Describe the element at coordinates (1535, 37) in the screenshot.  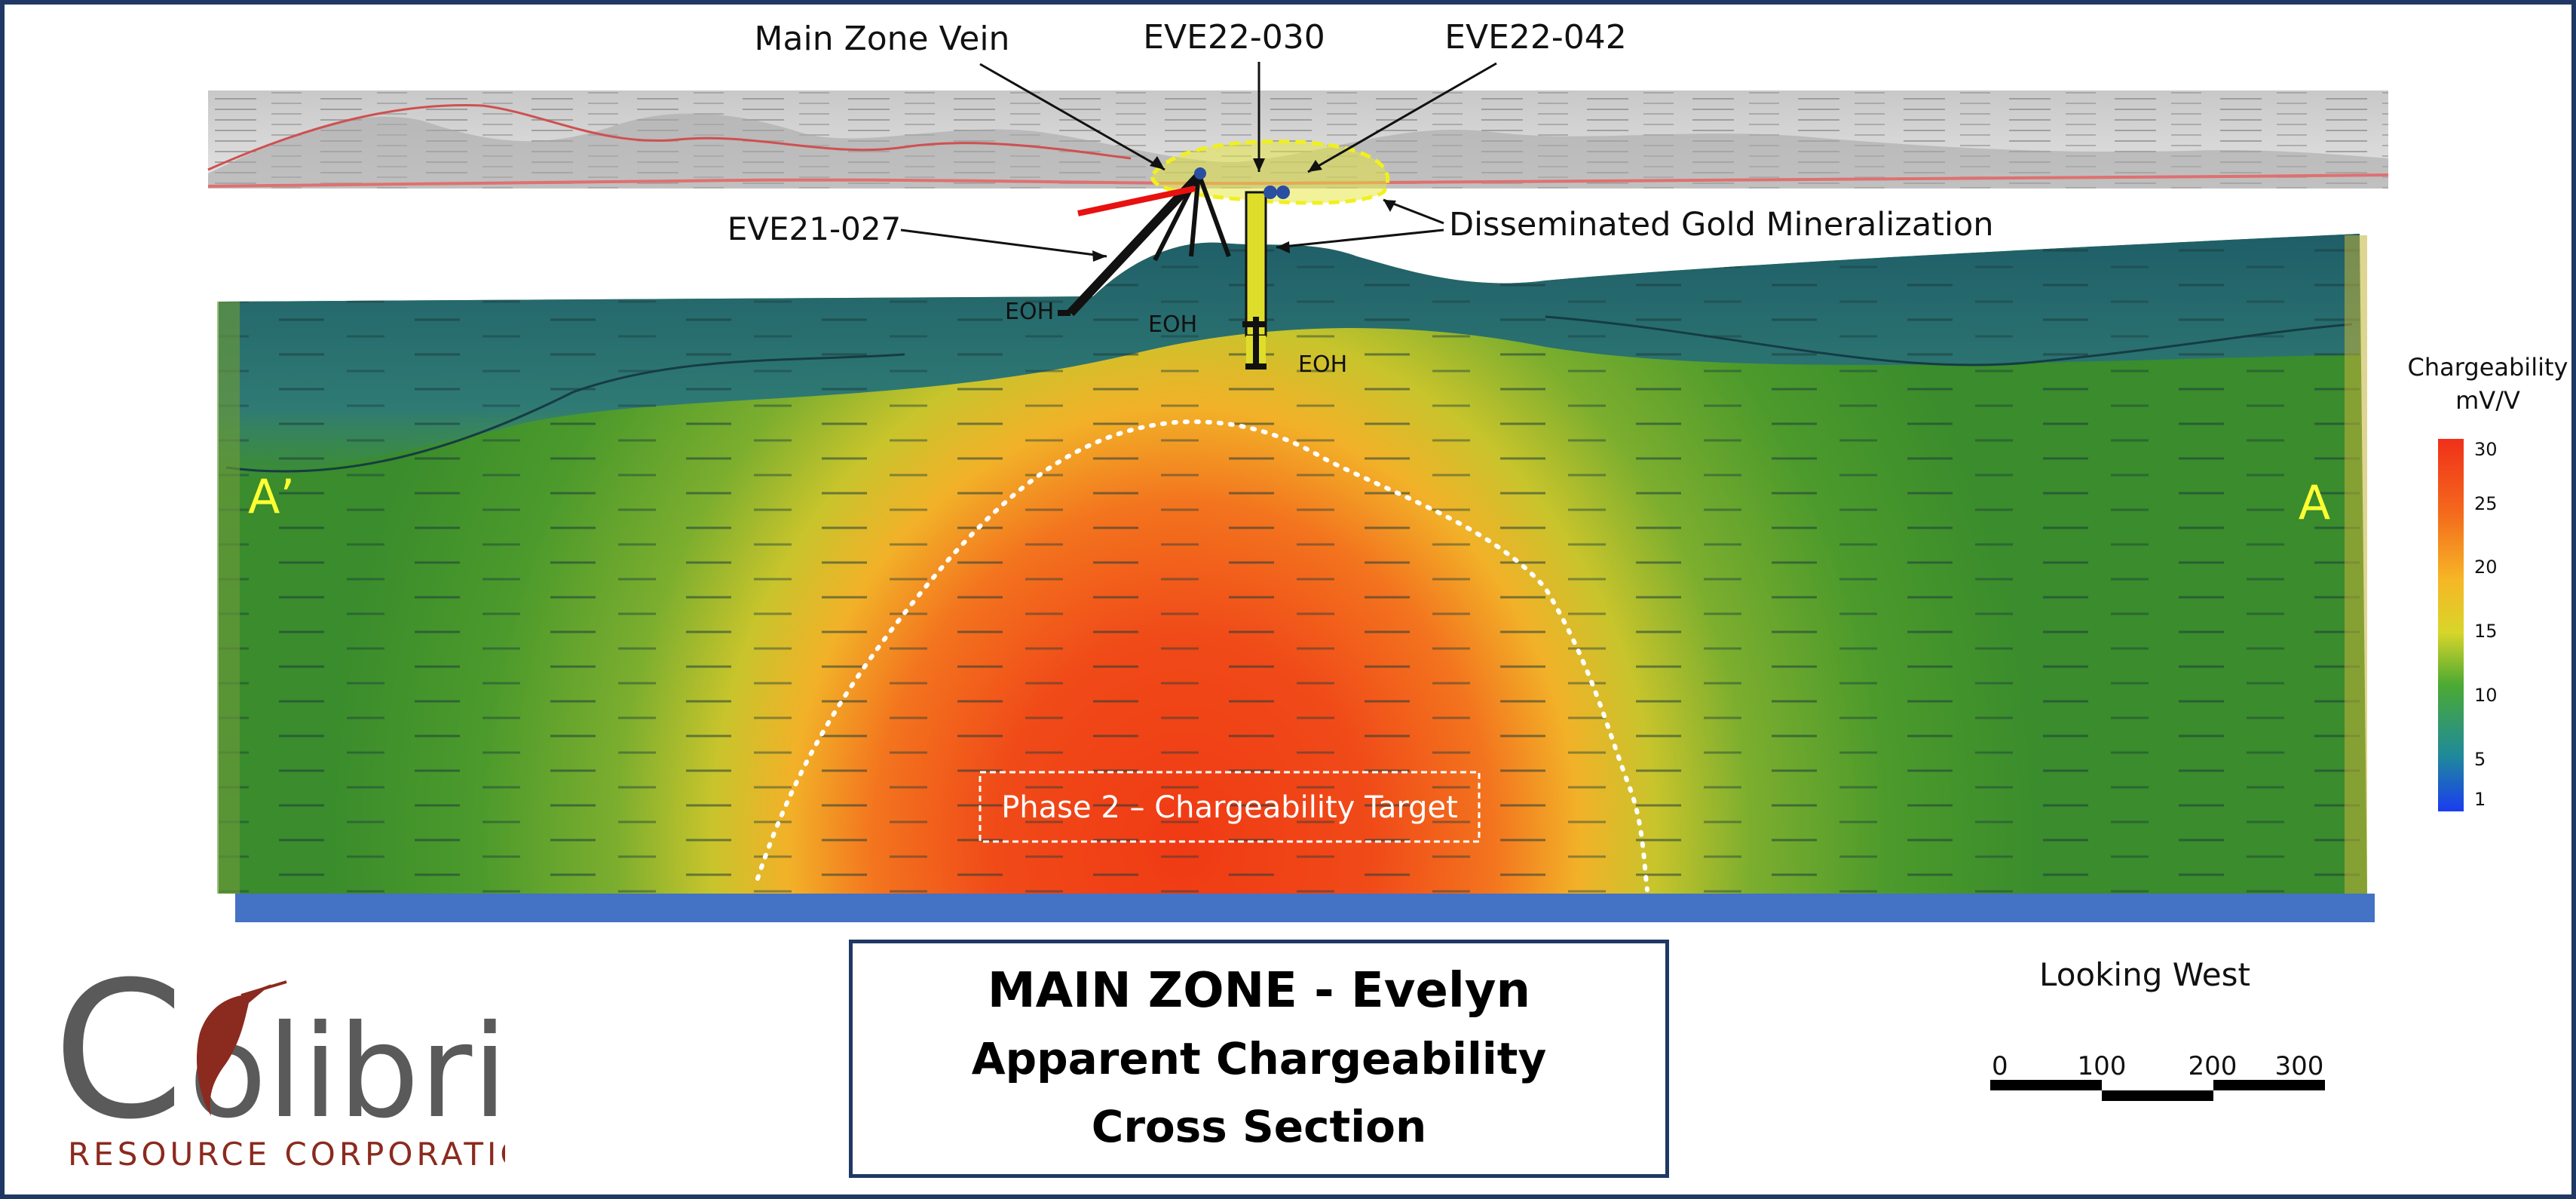
I see `callout-eve22-042: EVE22-042` at that location.